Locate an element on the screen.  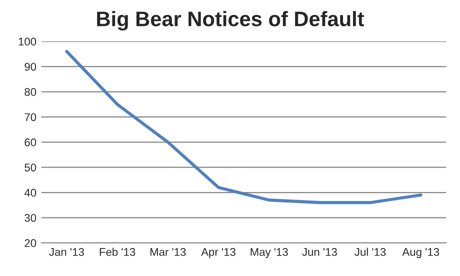
y-tick-label: 20 is located at coordinates (30, 243).